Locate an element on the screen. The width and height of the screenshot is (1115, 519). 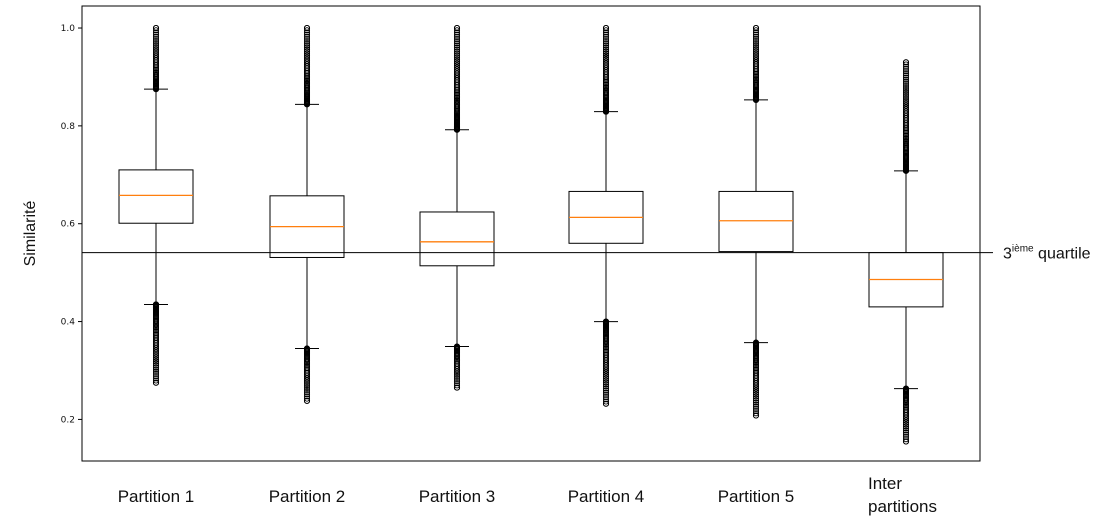
category-label-line: Partition 2 is located at coordinates (307, 496).